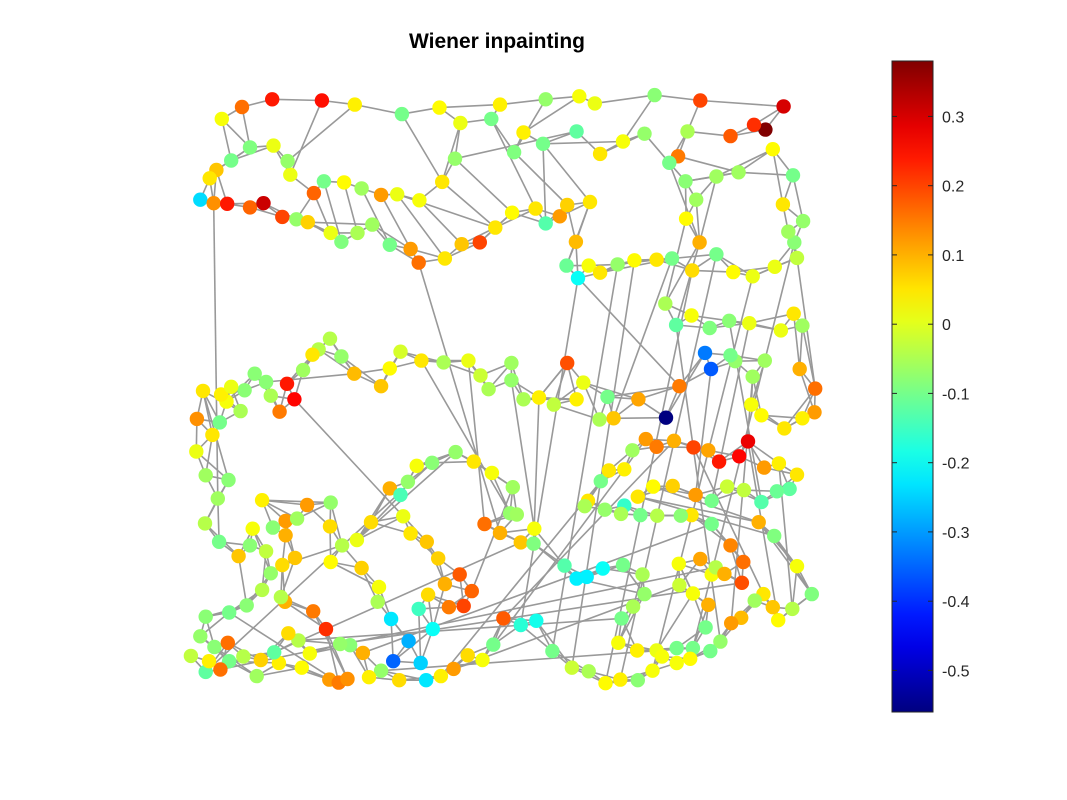 This screenshot has width=1067, height=800. Describe the element at coordinates (956, 533) in the screenshot. I see `colorbar-tick-label: -0.3` at that location.